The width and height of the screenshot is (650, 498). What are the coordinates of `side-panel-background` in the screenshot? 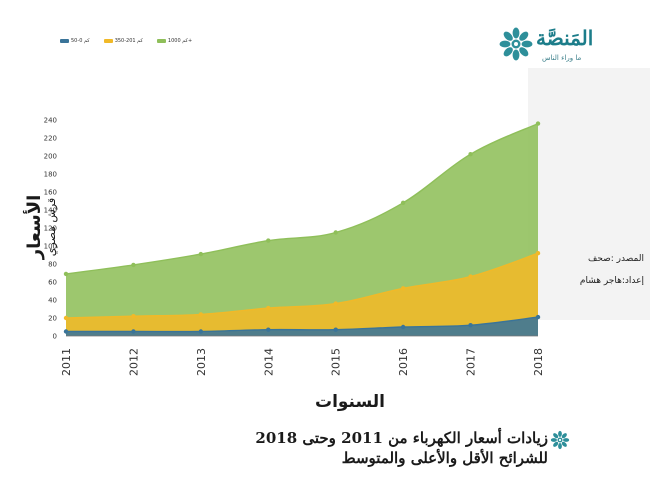 It's located at (589, 194).